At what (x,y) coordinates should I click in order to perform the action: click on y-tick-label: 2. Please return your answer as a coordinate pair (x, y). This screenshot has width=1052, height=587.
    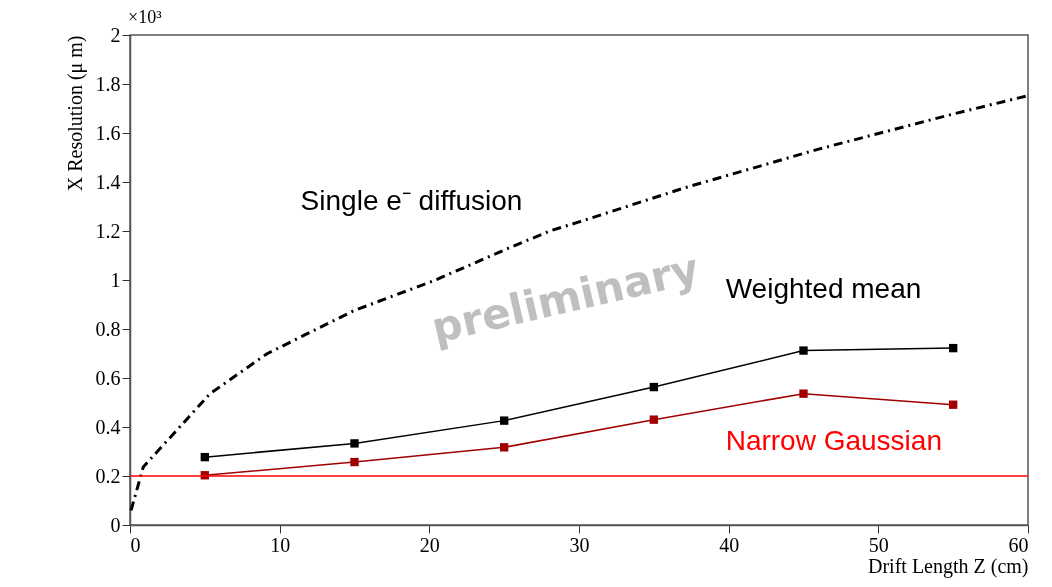
    Looking at the image, I should click on (115, 34).